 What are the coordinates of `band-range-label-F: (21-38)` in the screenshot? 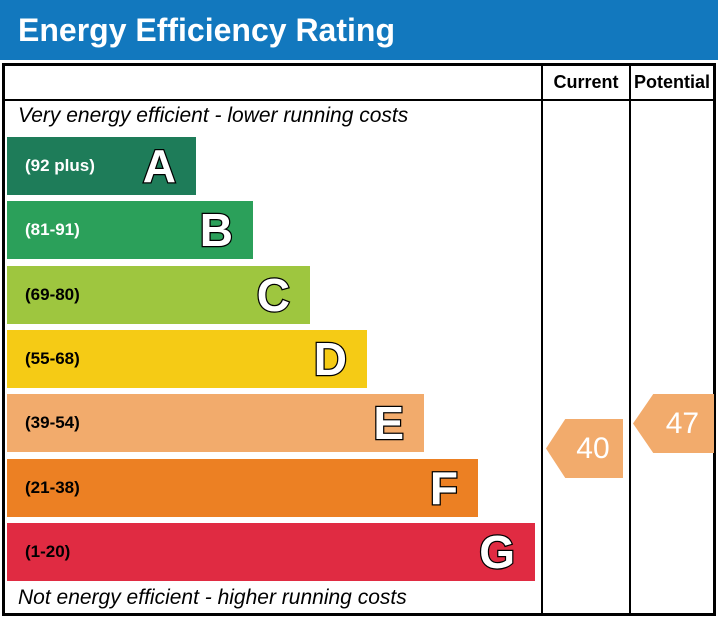 It's located at (52, 487).